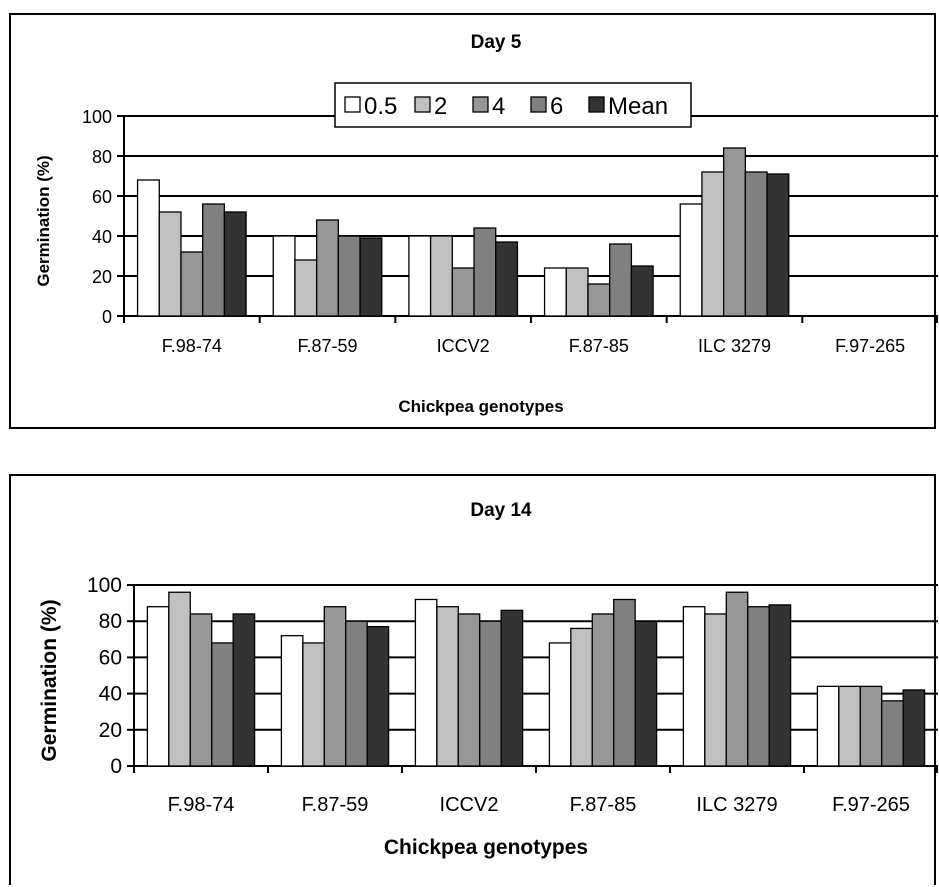 This screenshot has width=939, height=887. I want to click on legend-label: 4, so click(498, 106).